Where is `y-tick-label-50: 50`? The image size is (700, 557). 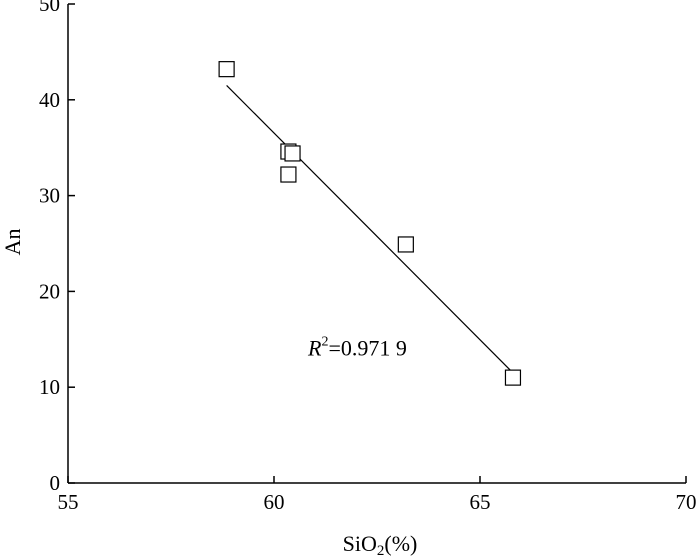
y-tick-label-50: 50 is located at coordinates (49, 8).